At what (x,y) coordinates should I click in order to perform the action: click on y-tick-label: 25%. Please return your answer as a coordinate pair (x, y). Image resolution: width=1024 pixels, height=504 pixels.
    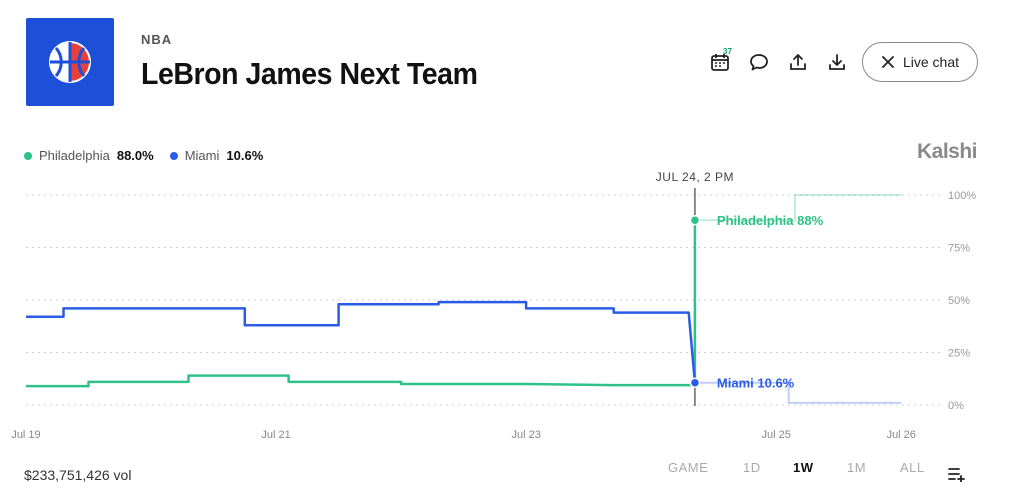
    Looking at the image, I should click on (959, 354).